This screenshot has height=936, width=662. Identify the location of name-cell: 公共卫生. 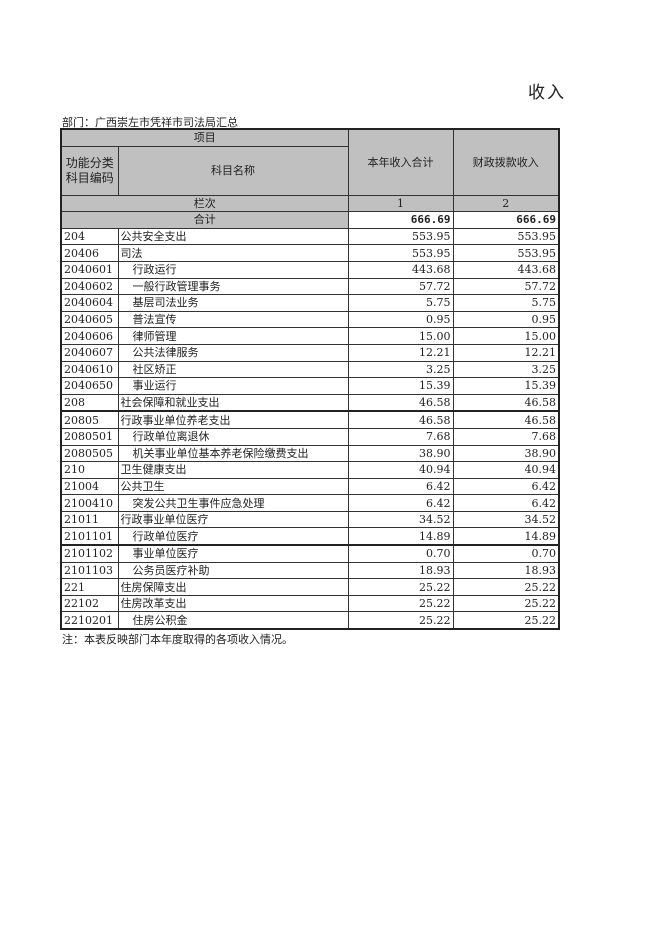
(233, 486).